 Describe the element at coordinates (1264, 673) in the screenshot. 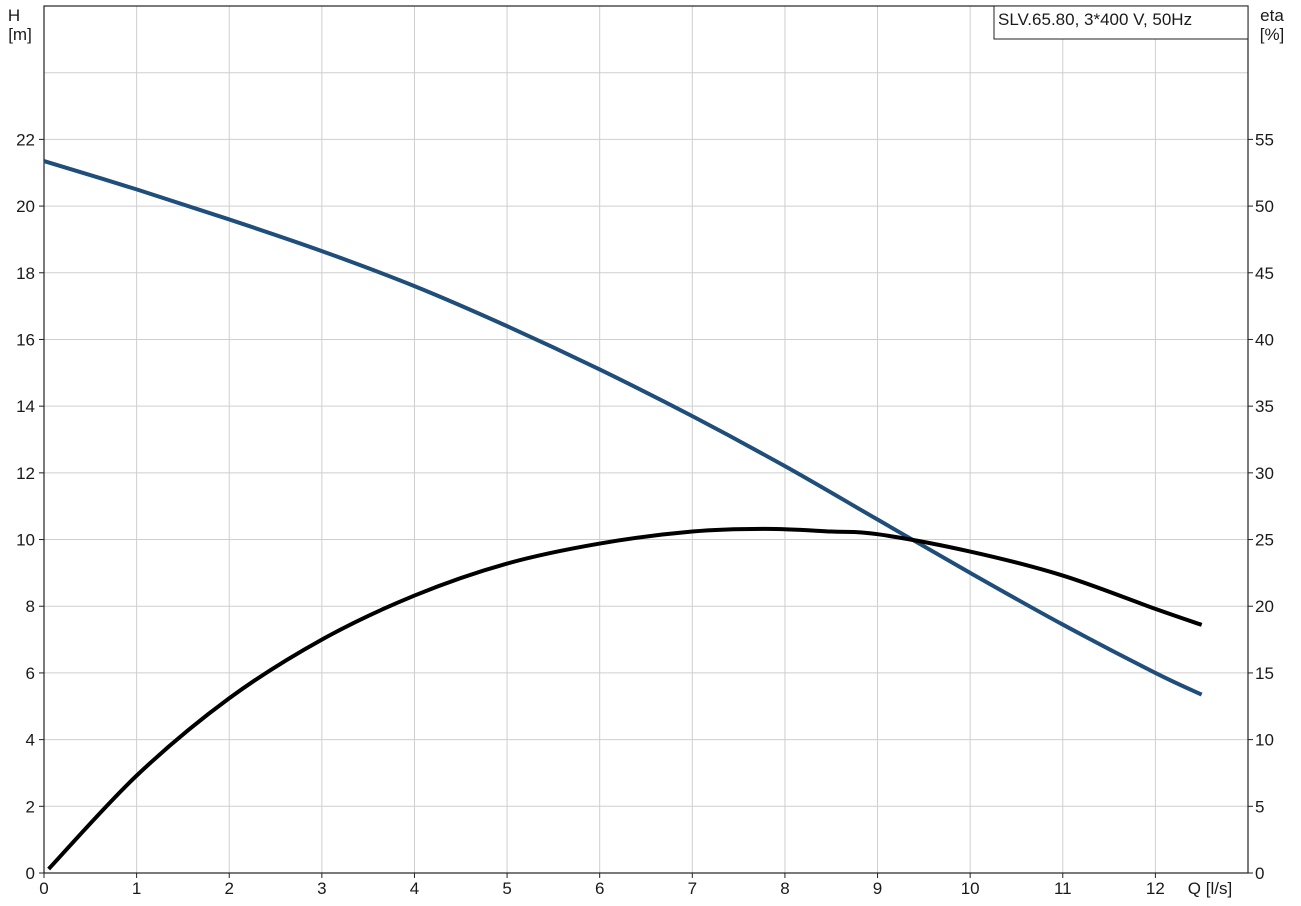

I see `right-tick-label: 15` at that location.